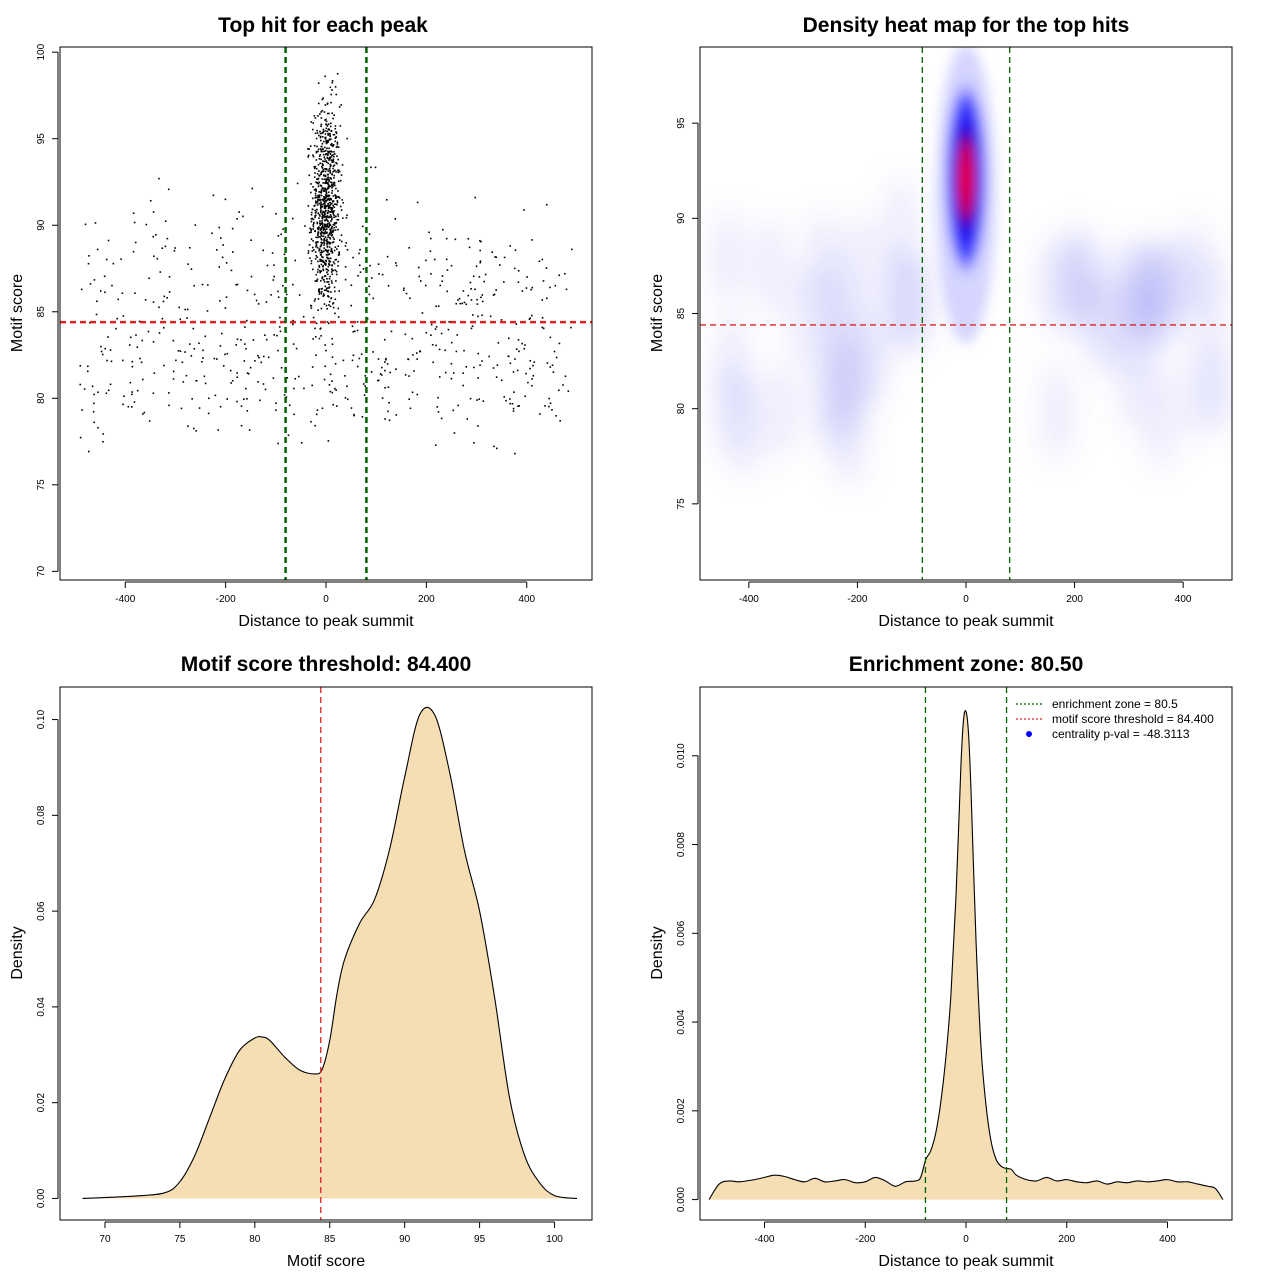  I want to click on x-tick-label: 400, so click(1167, 1239).